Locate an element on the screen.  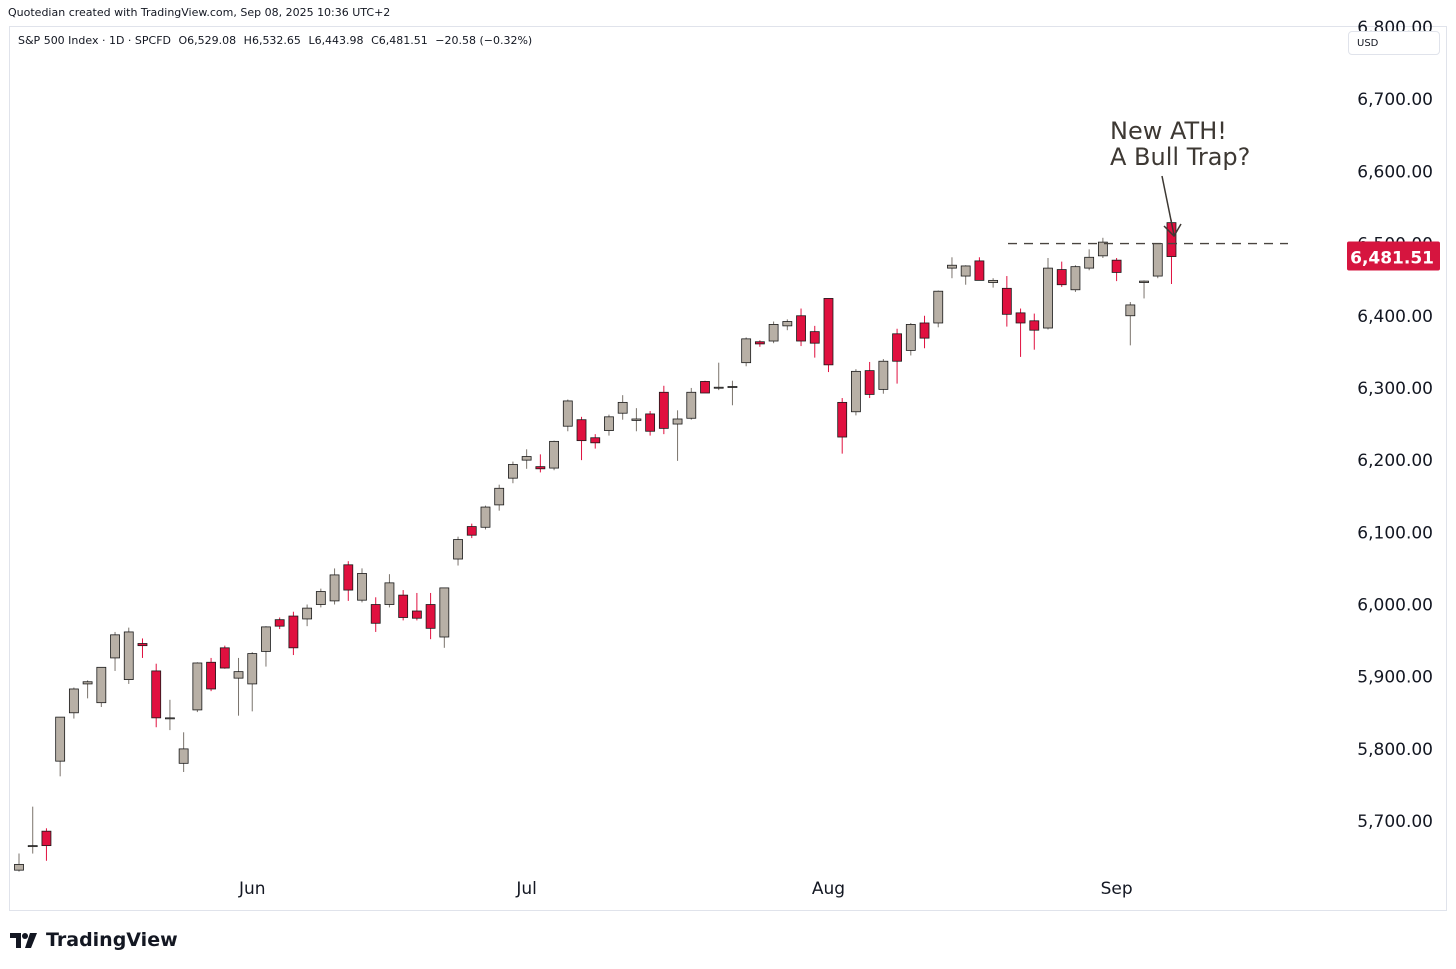
annotations-layer: New ATH!A Bull Trap? is located at coordinates (1148, 181).